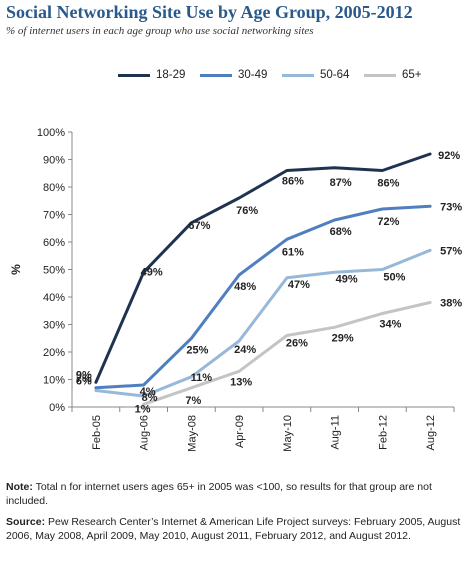 The image size is (474, 563). What do you see at coordinates (54, 243) in the screenshot?
I see `y-tick-label: 60%` at bounding box center [54, 243].